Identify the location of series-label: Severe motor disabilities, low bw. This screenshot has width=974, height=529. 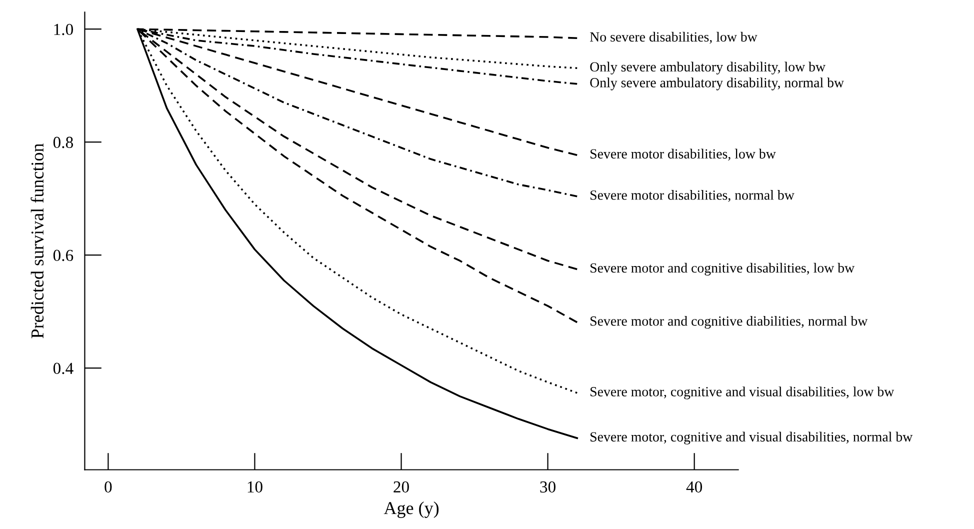
(683, 154).